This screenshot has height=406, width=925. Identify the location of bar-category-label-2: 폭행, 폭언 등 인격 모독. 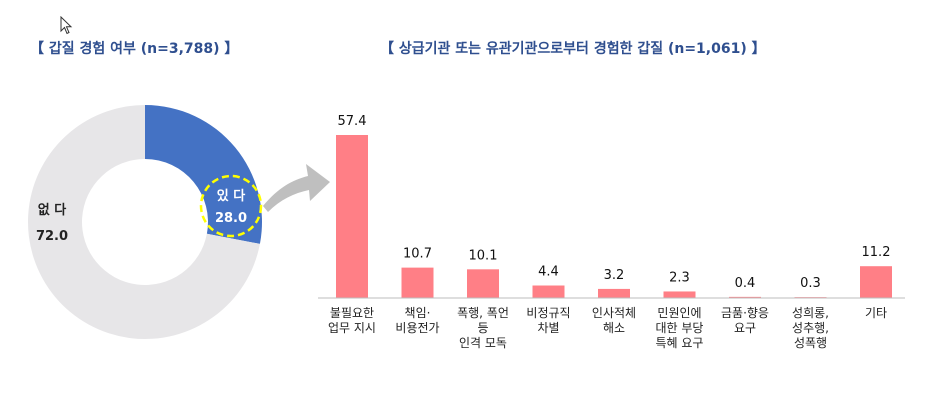
(483, 327).